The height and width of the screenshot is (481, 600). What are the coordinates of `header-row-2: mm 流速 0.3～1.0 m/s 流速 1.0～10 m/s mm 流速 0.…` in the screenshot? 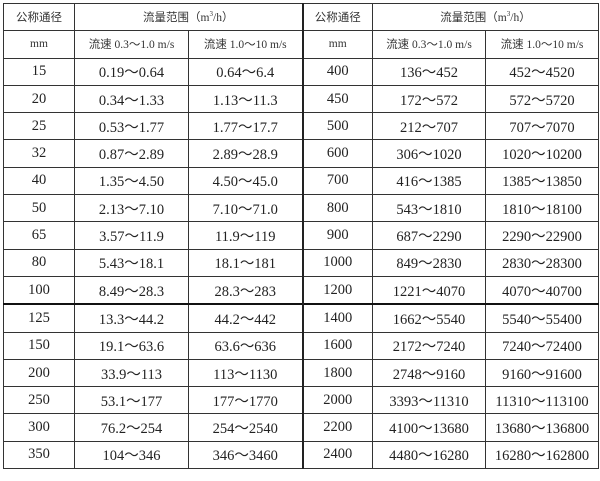 It's located at (301, 44).